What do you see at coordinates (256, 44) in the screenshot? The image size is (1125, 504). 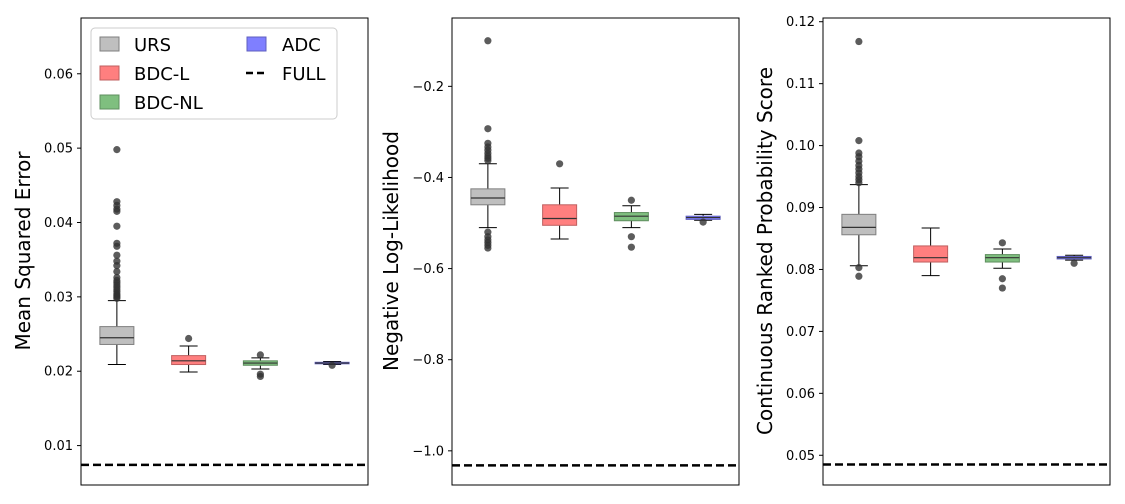 I see `legend-swatch-adc` at bounding box center [256, 44].